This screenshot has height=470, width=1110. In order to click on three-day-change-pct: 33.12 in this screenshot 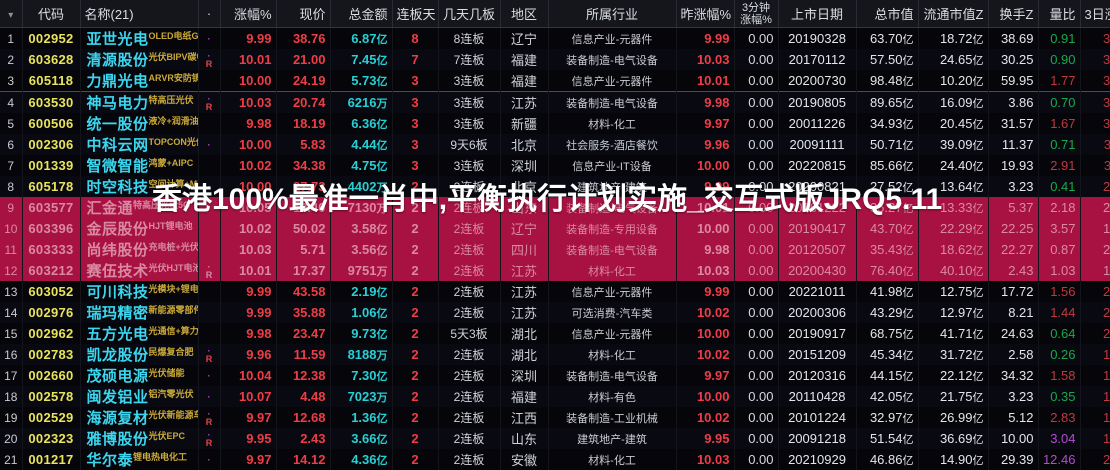, I will do `click(1095, 103)`.